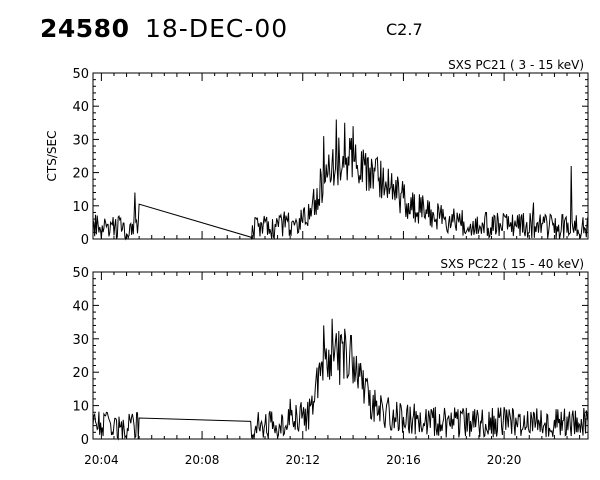 The height and width of the screenshot is (480, 600). Describe the element at coordinates (300, 25) in the screenshot. I see `page-header: 24580 18-DEC-00 C2.7` at that location.